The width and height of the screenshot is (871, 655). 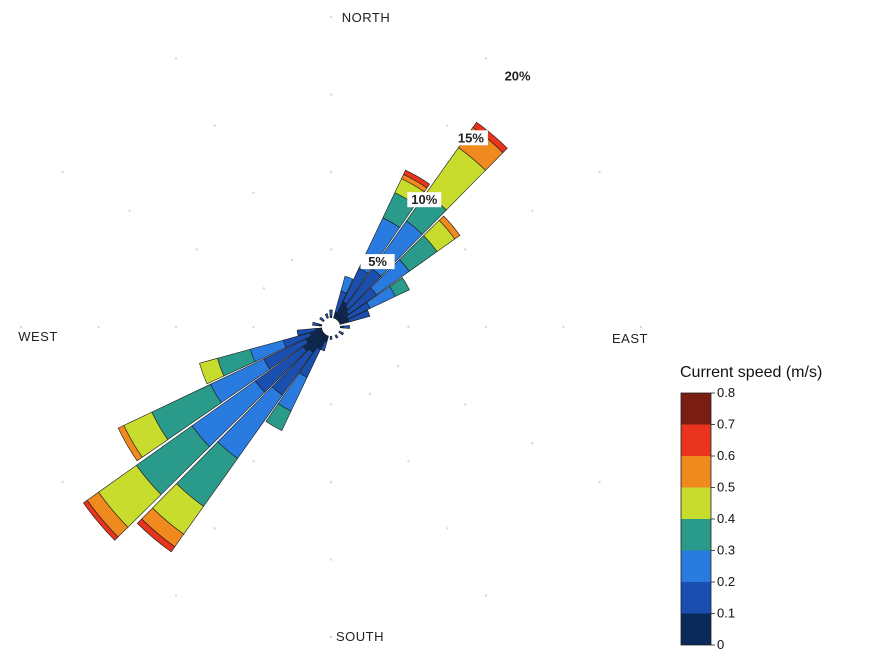 I want to click on colorbar-tick-label: 0.3, so click(x=726, y=550).